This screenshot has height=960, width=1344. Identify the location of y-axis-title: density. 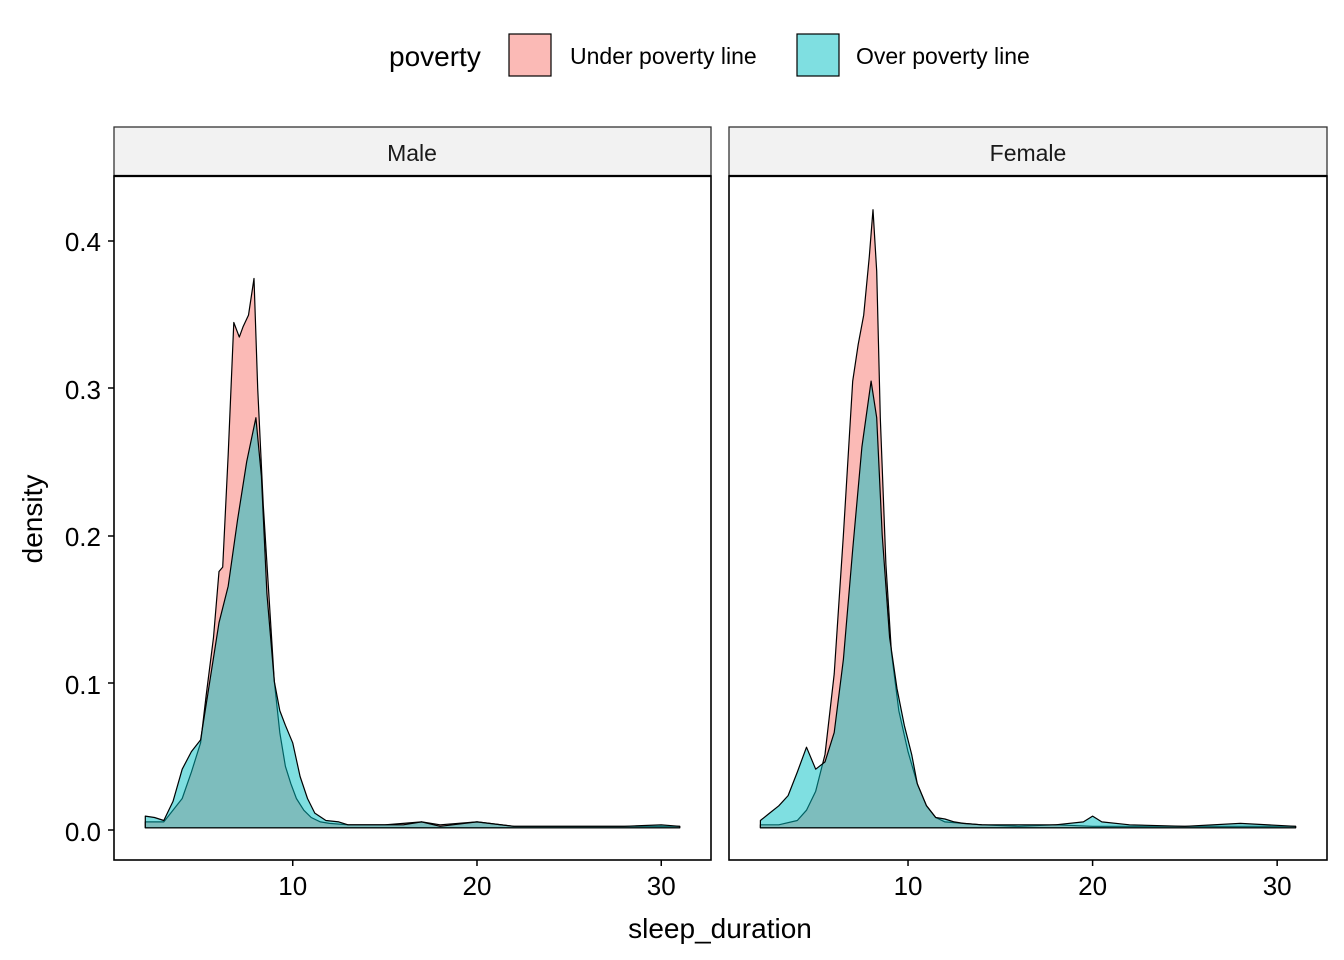
(32, 519).